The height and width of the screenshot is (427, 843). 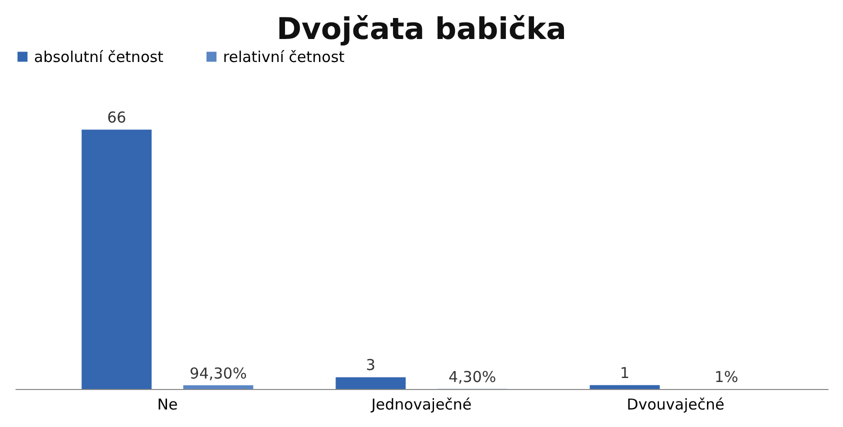 What do you see at coordinates (472, 377) in the screenshot?
I see `data-label: 4,30%` at bounding box center [472, 377].